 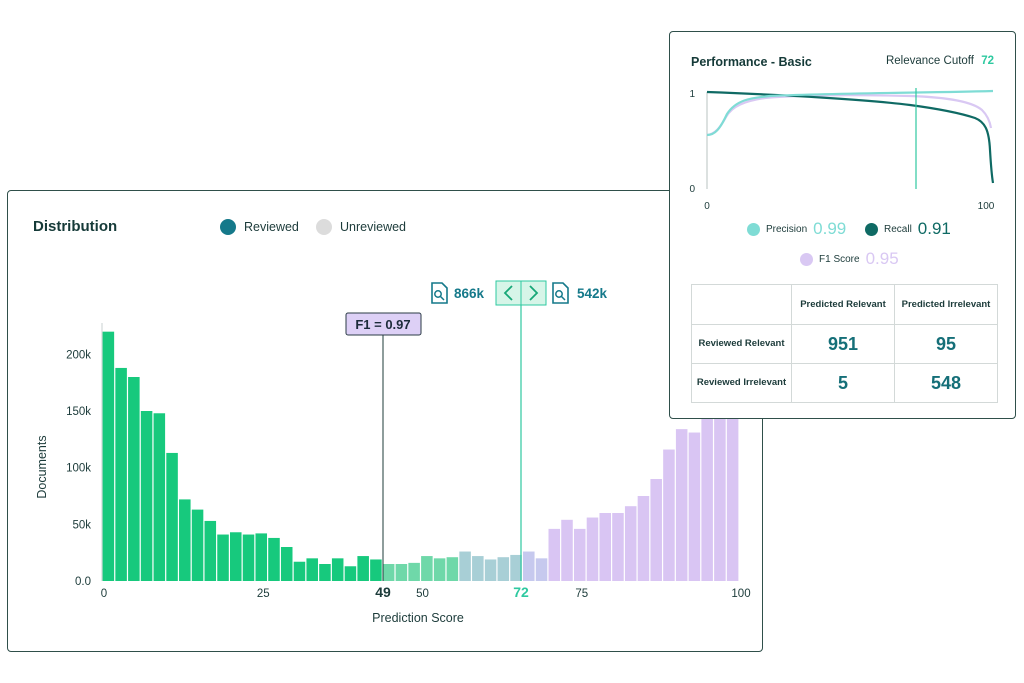 What do you see at coordinates (843, 344) in the screenshot?
I see `cell-true-positive: 951` at bounding box center [843, 344].